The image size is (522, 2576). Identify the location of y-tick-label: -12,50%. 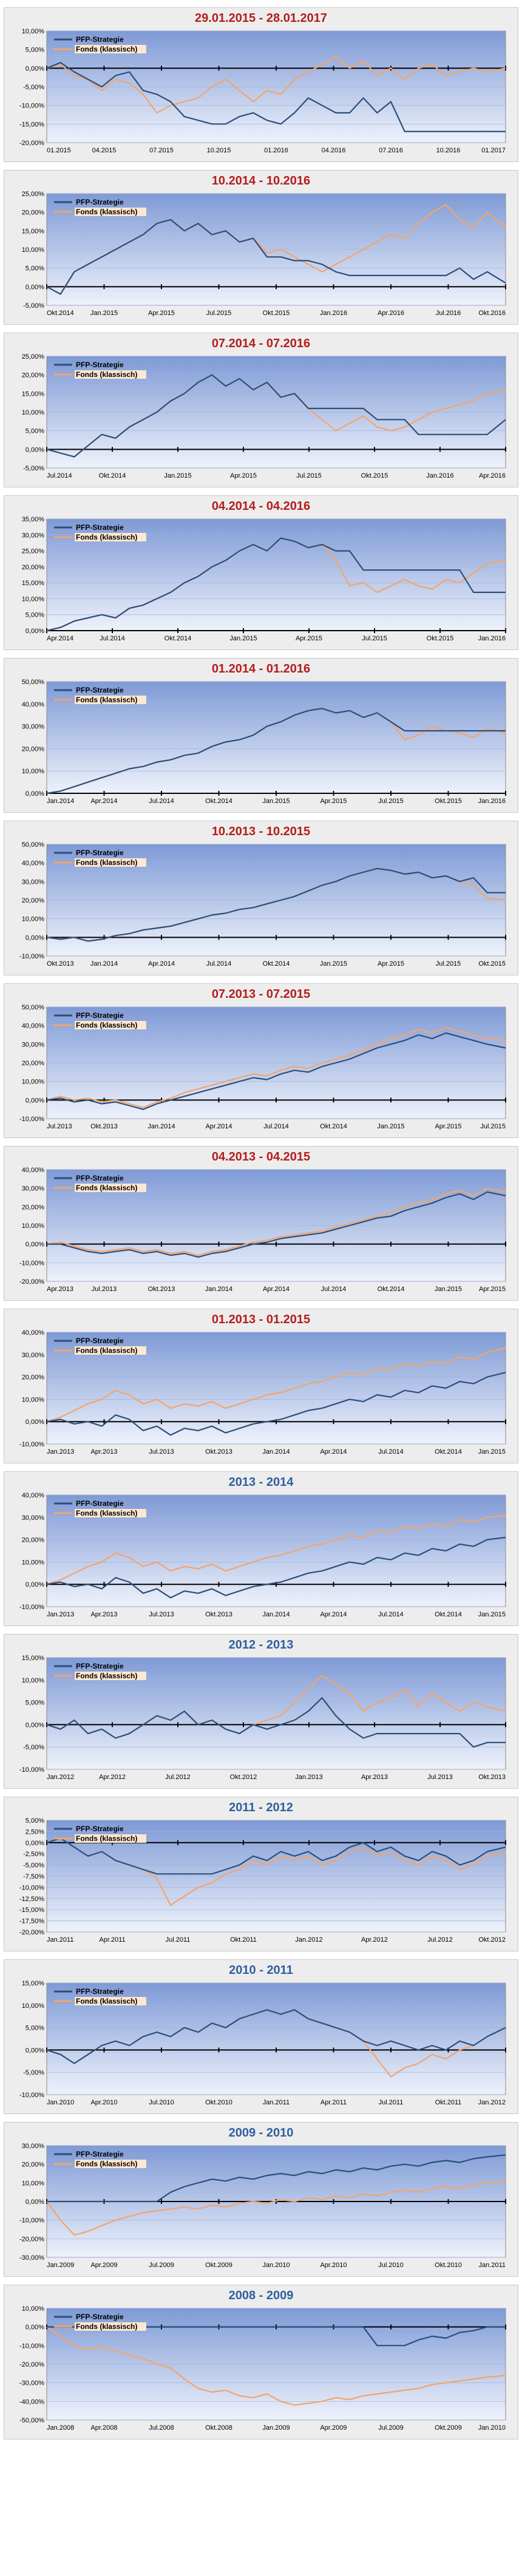
(31, 1899).